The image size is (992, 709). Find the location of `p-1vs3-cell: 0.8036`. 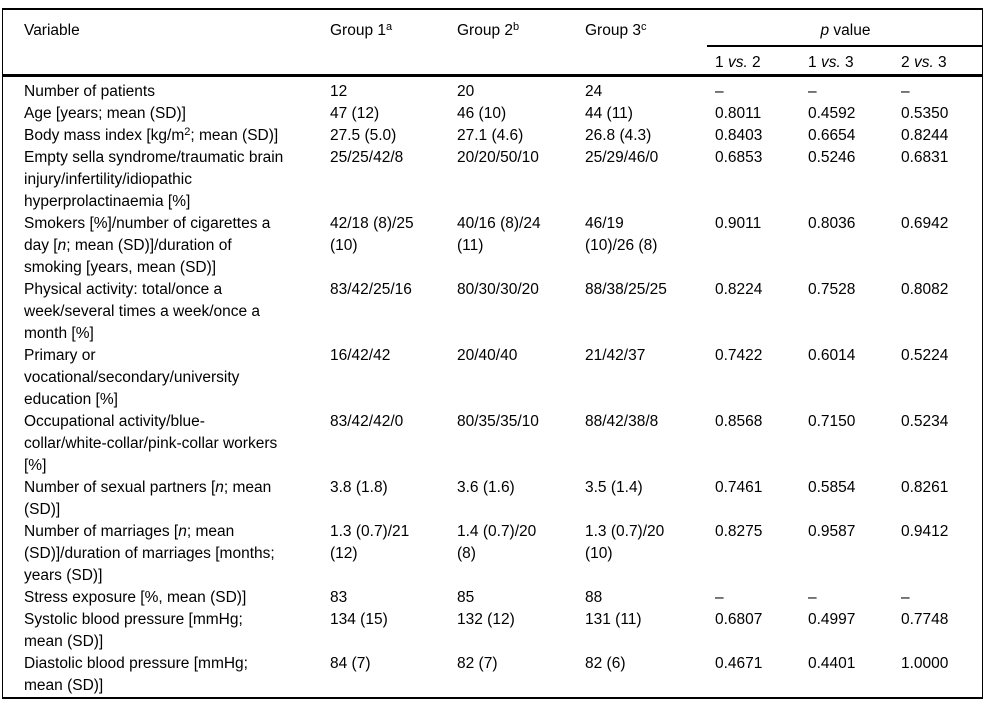

p-1vs3-cell: 0.8036 is located at coordinates (832, 223).